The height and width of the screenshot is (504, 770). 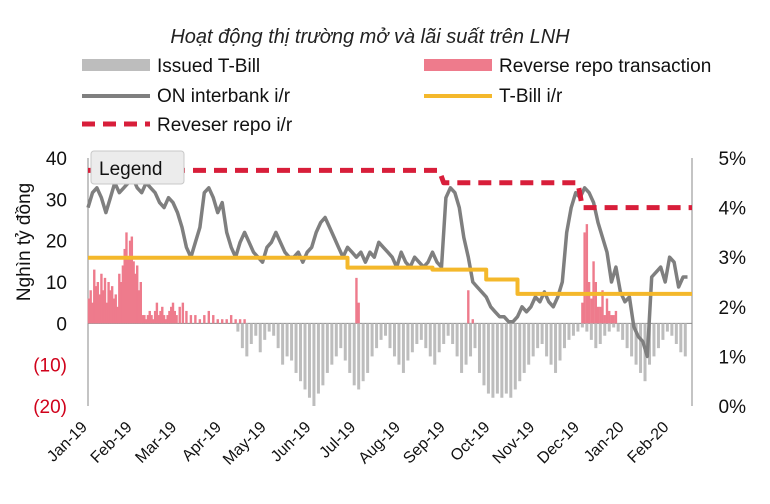 What do you see at coordinates (733, 209) in the screenshot?
I see `y2-tick-label: 4%` at bounding box center [733, 209].